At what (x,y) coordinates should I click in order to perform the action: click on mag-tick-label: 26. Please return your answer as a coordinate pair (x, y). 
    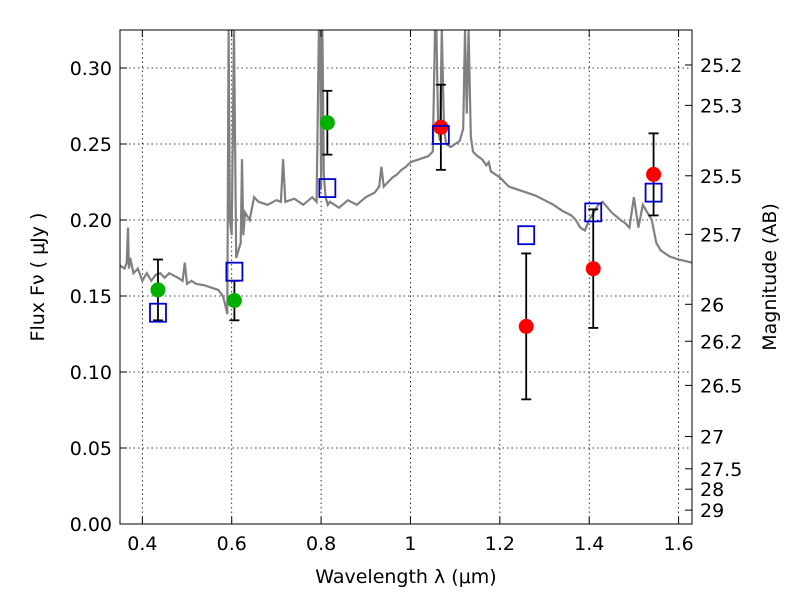
    Looking at the image, I should click on (712, 305).